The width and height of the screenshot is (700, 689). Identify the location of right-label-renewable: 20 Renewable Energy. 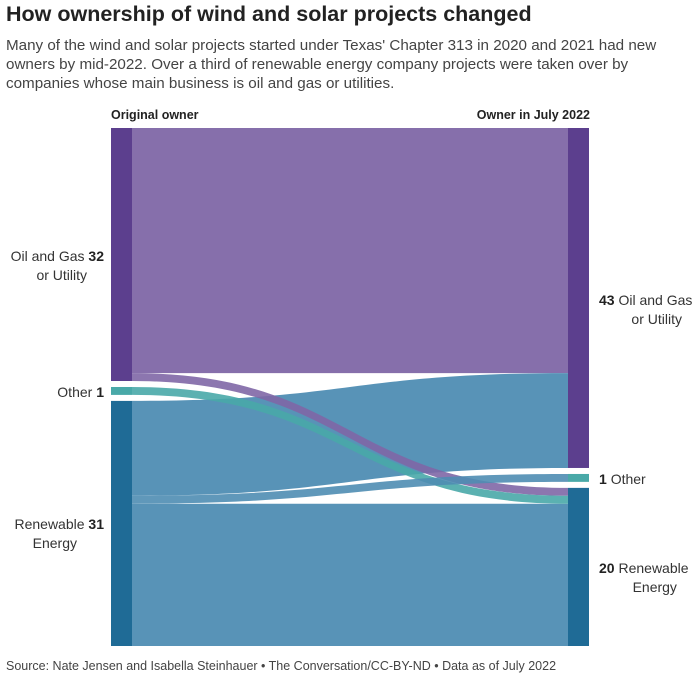
(644, 578).